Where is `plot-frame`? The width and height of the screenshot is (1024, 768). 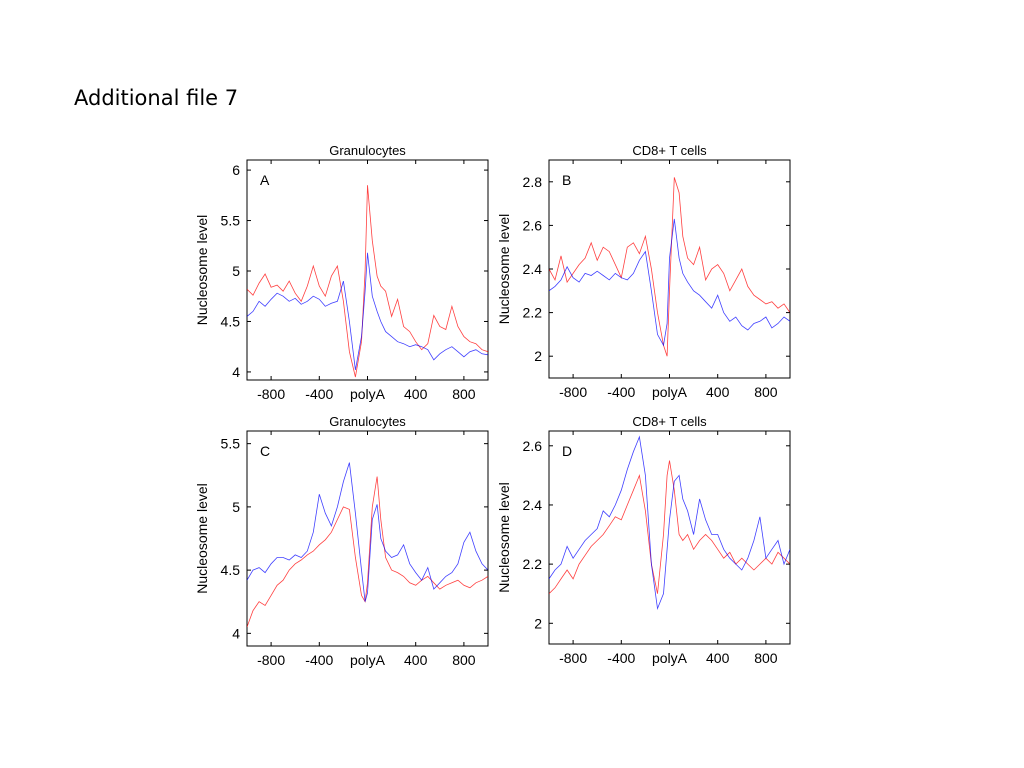
plot-frame is located at coordinates (367, 538).